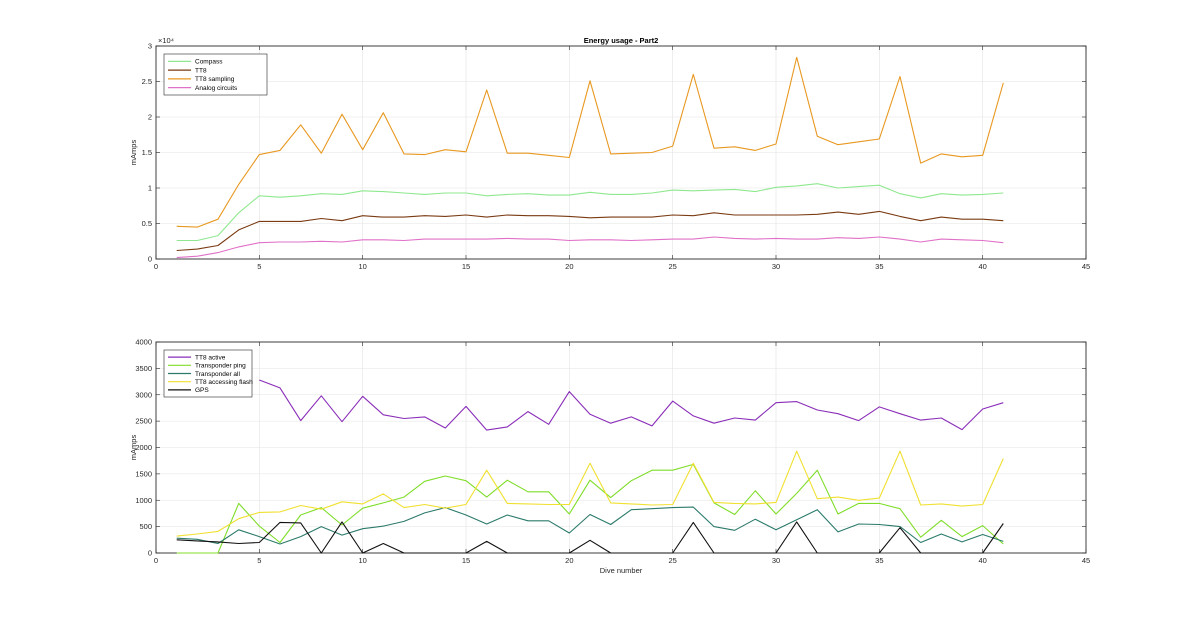 The image size is (1200, 622). I want to click on y-tick-label: 3000, so click(143, 394).